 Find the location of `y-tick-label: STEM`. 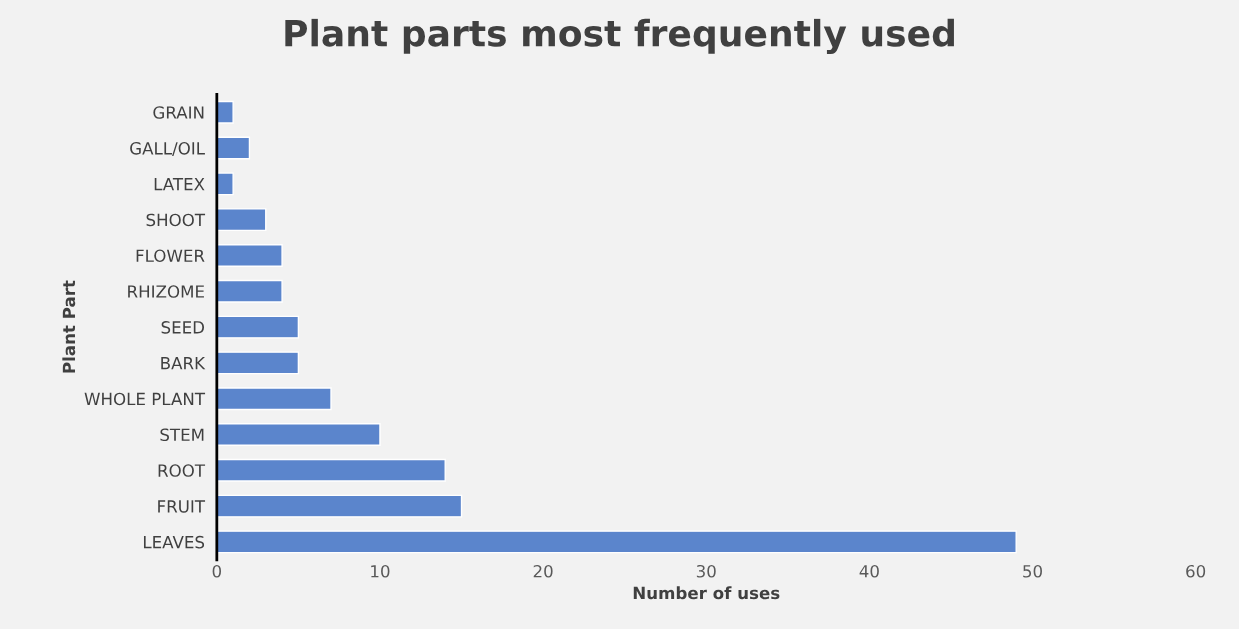

y-tick-label: STEM is located at coordinates (182, 435).